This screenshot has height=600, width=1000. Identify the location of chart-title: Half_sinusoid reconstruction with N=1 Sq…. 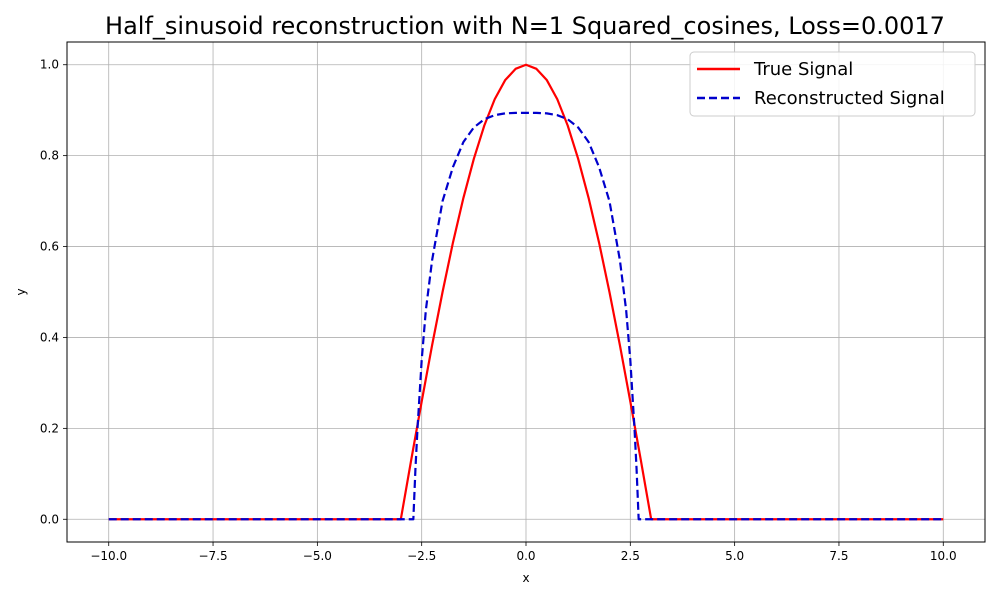
(525, 26).